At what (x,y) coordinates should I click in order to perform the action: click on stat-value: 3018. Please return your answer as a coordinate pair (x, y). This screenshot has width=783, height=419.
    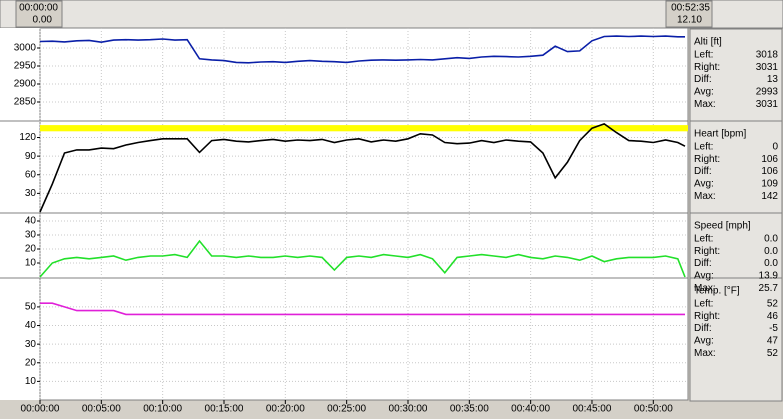
    Looking at the image, I should click on (767, 55).